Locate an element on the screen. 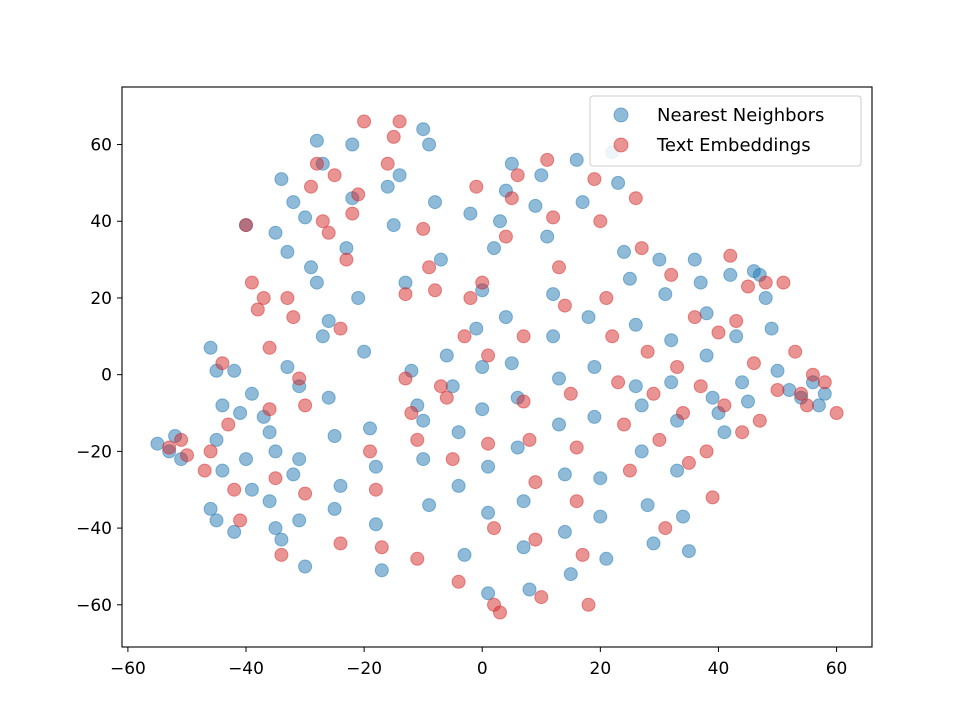 The image size is (970, 727). legend-box is located at coordinates (725, 131).